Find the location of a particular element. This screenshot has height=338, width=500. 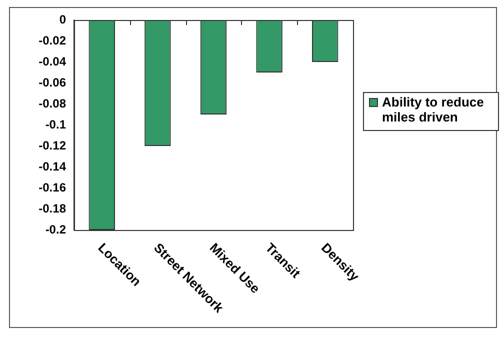

y-tick-label: -0.06 is located at coordinates (52, 82).